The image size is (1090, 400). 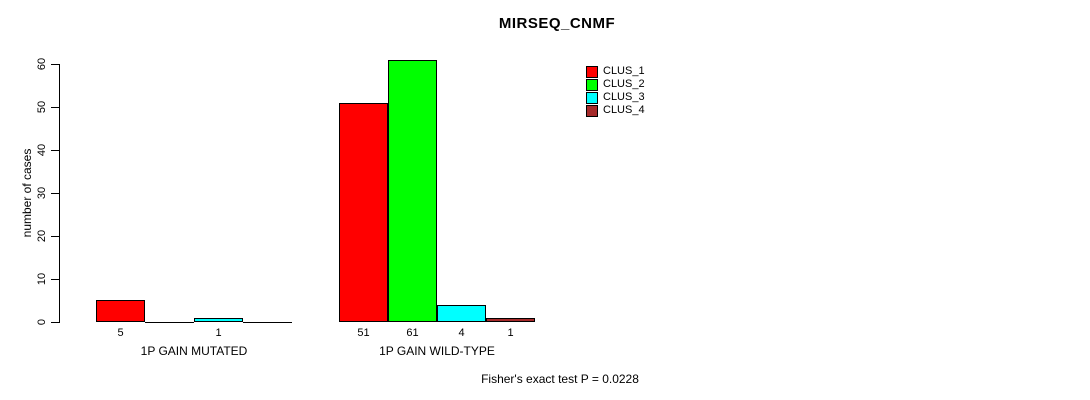 I want to click on chart-title: MIRSEQ_CNMF, so click(x=557, y=23).